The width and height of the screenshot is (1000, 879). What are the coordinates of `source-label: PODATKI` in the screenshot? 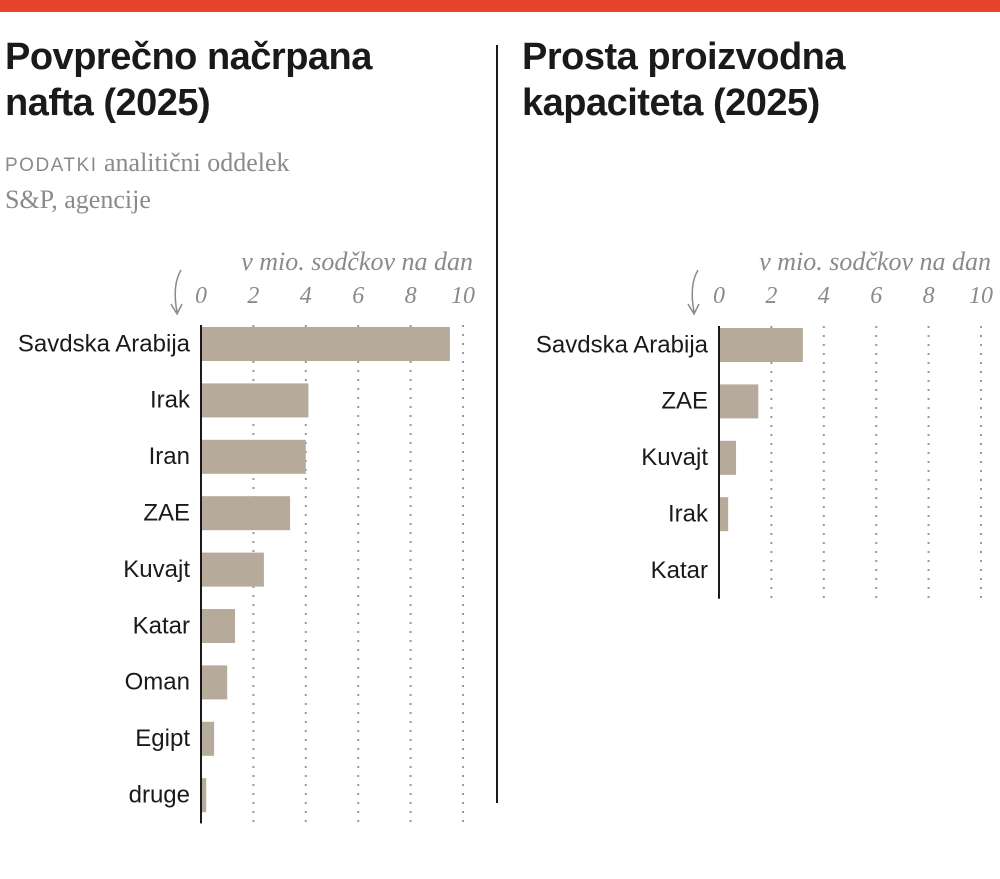 It's located at (51, 165).